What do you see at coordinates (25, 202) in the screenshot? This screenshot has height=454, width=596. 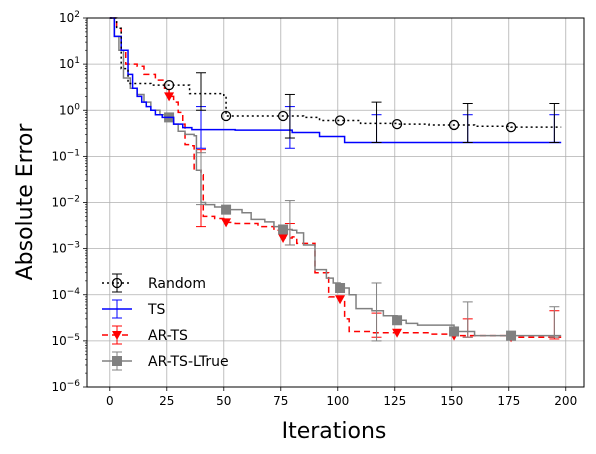 I see `y-axis-title: Absolute Error` at bounding box center [25, 202].